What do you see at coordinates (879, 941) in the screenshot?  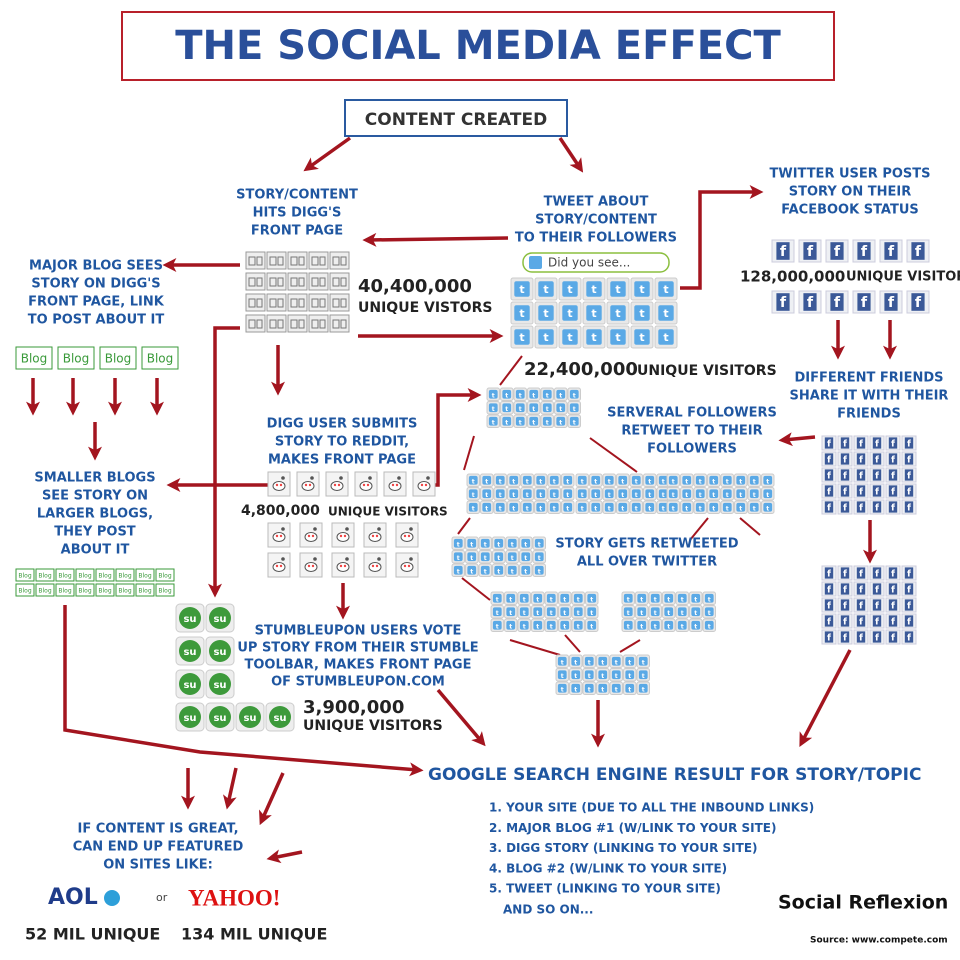 I see `source: Source: www.compete.com` at bounding box center [879, 941].